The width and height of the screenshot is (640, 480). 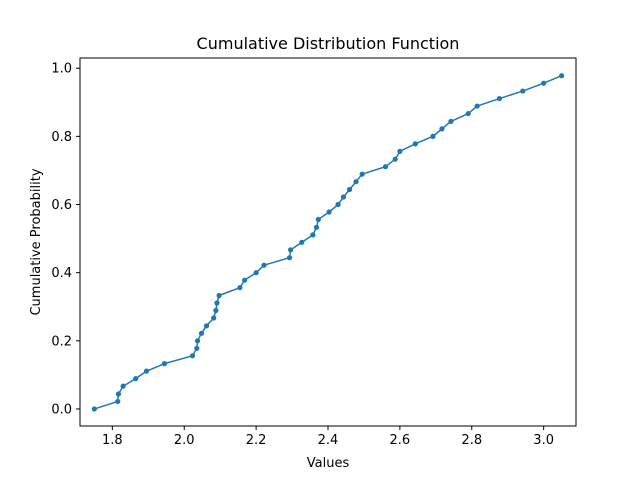 What do you see at coordinates (61, 273) in the screenshot?
I see `y-tick-label: 0.4` at bounding box center [61, 273].